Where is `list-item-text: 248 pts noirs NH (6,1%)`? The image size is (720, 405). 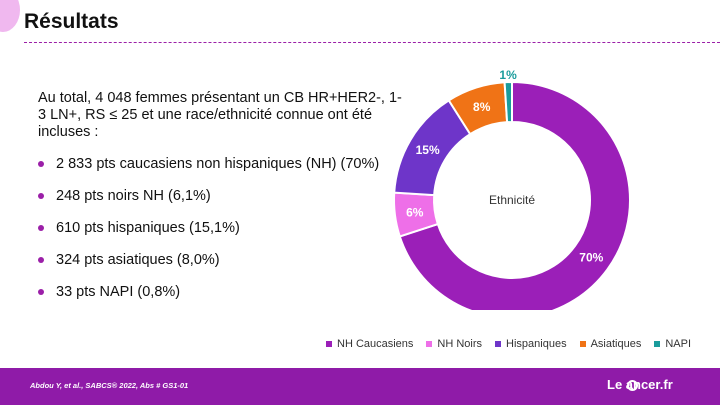
list-item-text: 248 pts noirs NH (6,1%) is located at coordinates (133, 196).